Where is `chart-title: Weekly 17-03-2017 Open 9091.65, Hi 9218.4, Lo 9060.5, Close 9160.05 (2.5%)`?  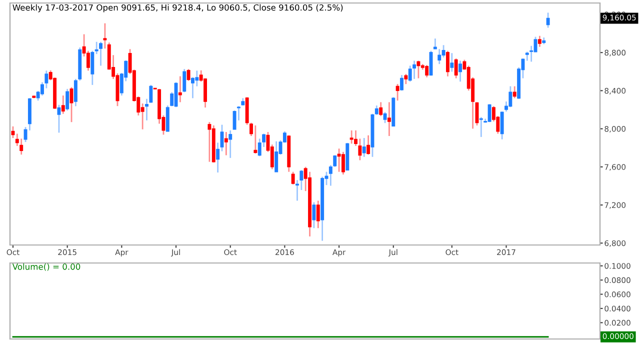
chart-title: Weekly 17-03-2017 Open 9091.65, Hi 9218.4, Lo 9060.5, Close 9160.05 (2.5%) is located at coordinates (177, 8).